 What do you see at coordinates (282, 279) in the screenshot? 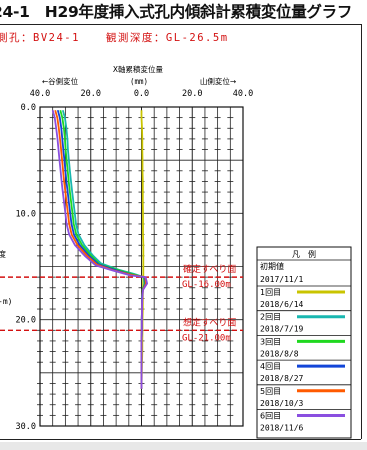
I see `legend-initial-date: 2017/11/1` at bounding box center [282, 279].